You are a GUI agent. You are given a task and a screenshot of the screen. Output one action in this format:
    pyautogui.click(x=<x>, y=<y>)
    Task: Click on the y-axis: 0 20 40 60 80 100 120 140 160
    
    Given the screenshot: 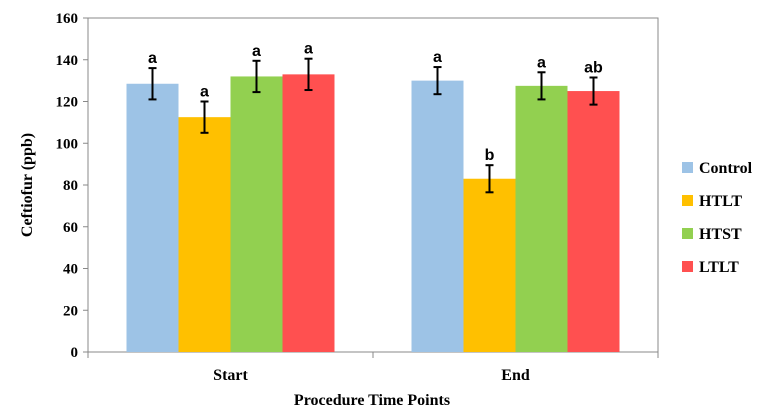 What is the action you would take?
    pyautogui.click(x=72, y=186)
    